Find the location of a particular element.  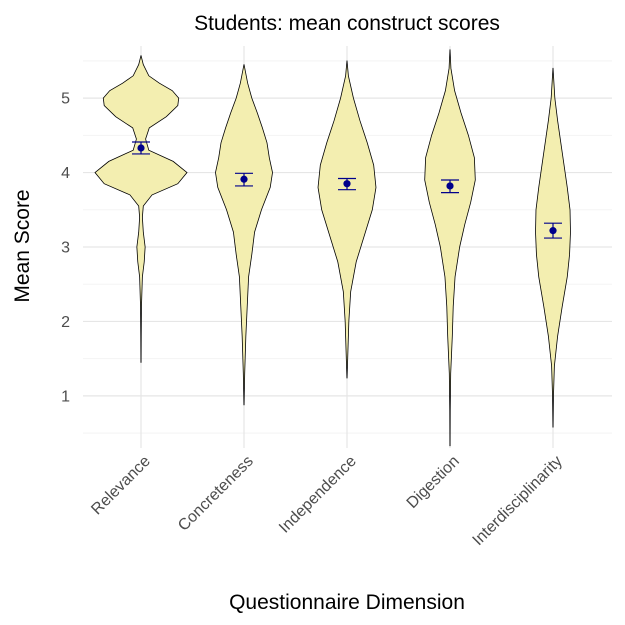

mean-markers is located at coordinates (347, 190).